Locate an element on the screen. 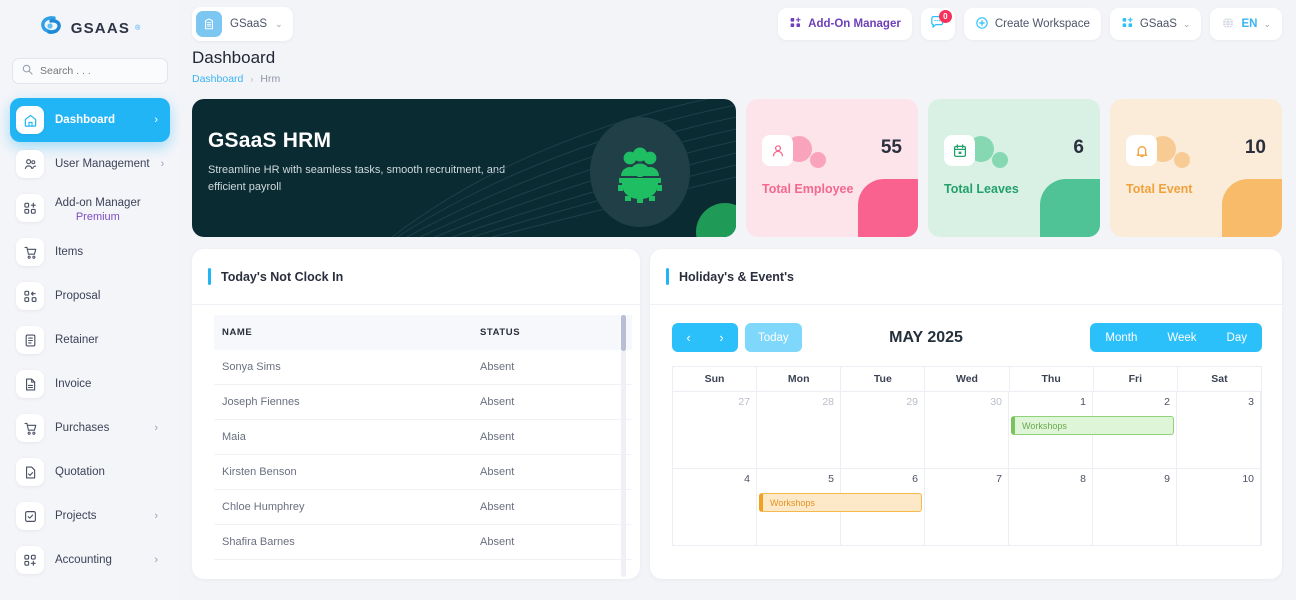 Image resolution: width=1296 pixels, height=600 pixels. topbar-actions: Add-On Manager 0 is located at coordinates (1030, 24).